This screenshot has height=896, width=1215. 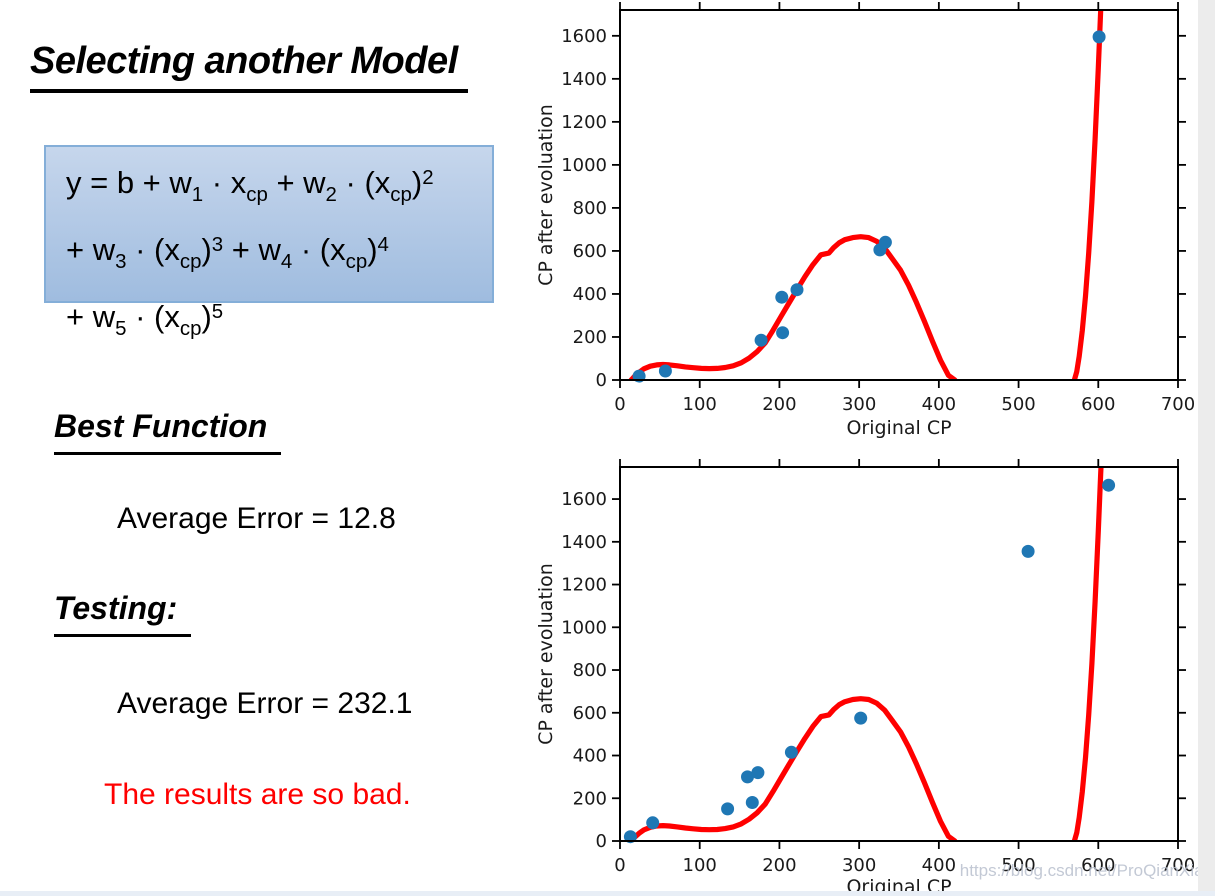 What do you see at coordinates (227, 252) in the screenshot?
I see `formula-line-2: + w3 · (xcp)3 + w4 · (xcp)4` at bounding box center [227, 252].